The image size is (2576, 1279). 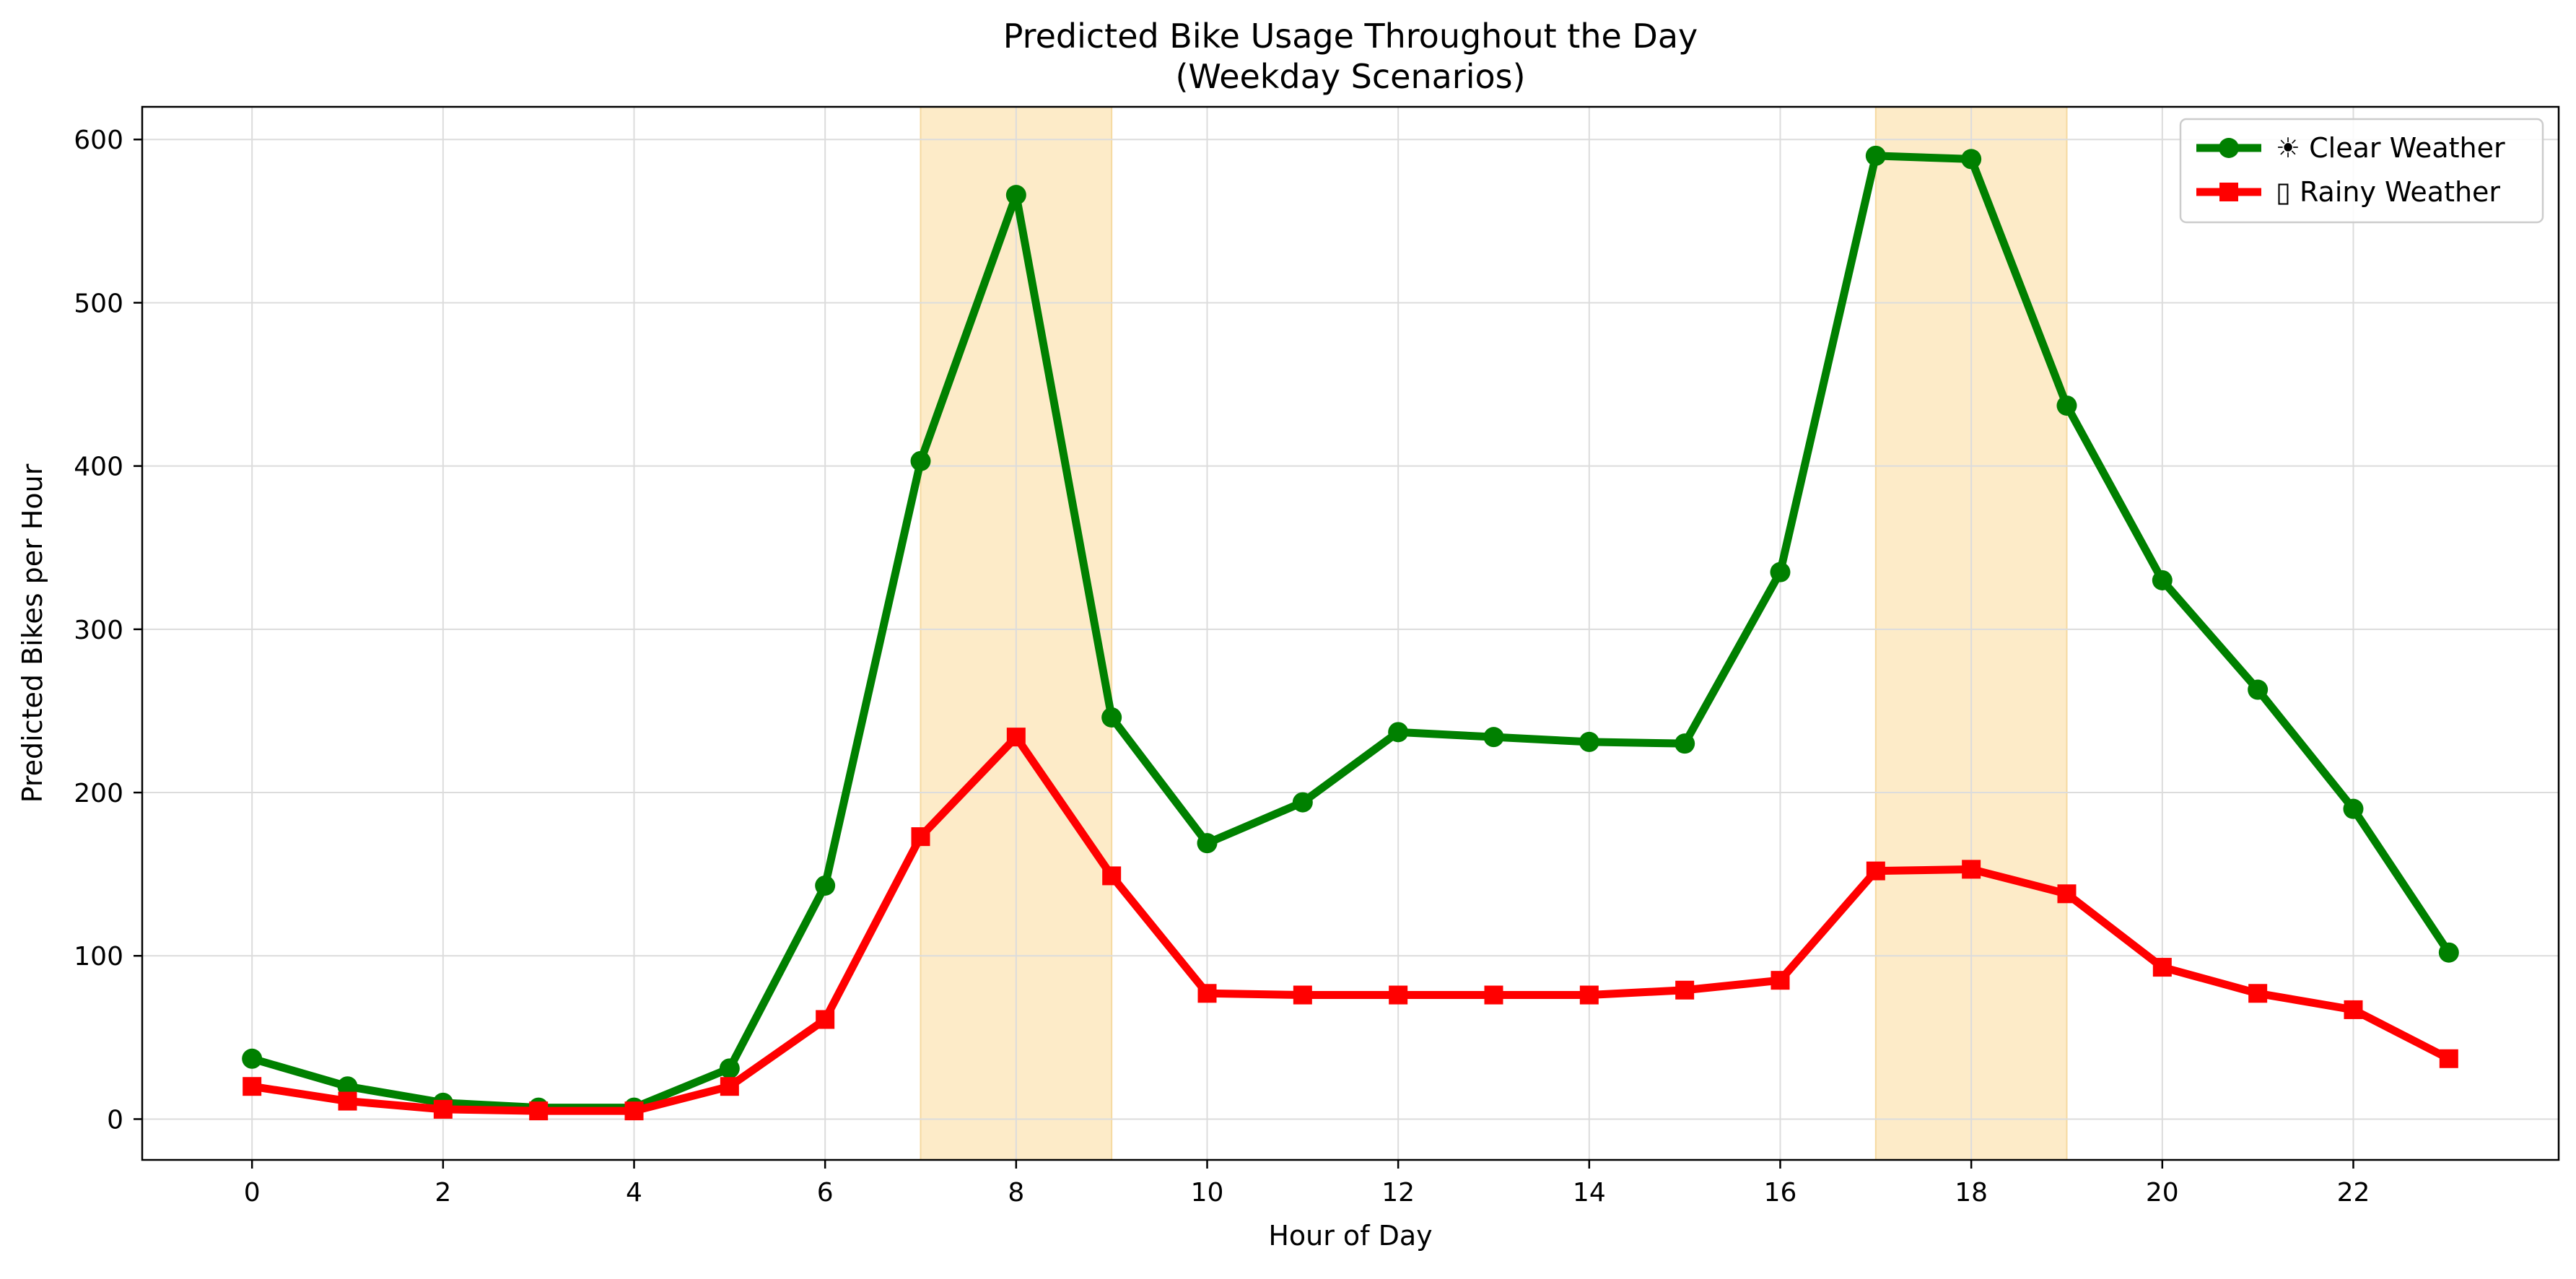 What do you see at coordinates (98, 957) in the screenshot?
I see `y-tick-label: 100` at bounding box center [98, 957].